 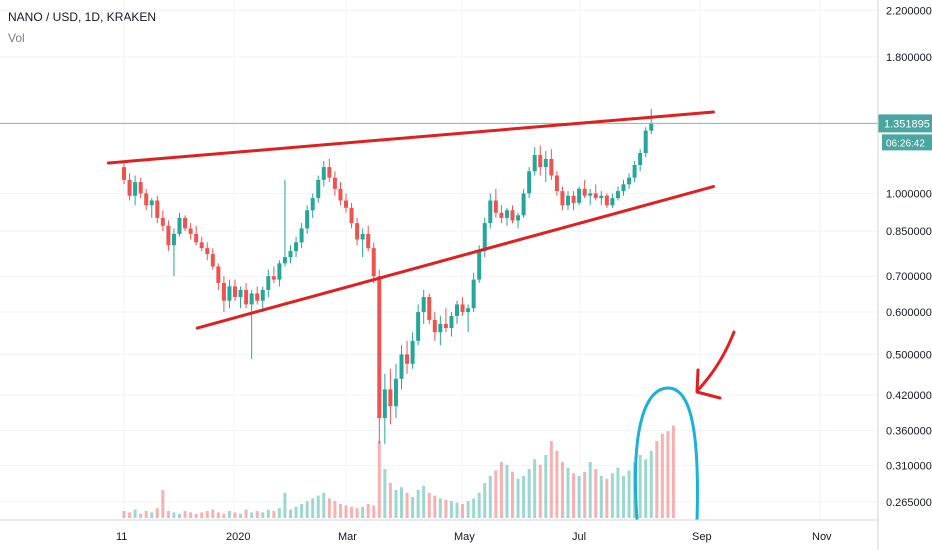 I want to click on date-tick-label: 11, so click(x=121, y=537).